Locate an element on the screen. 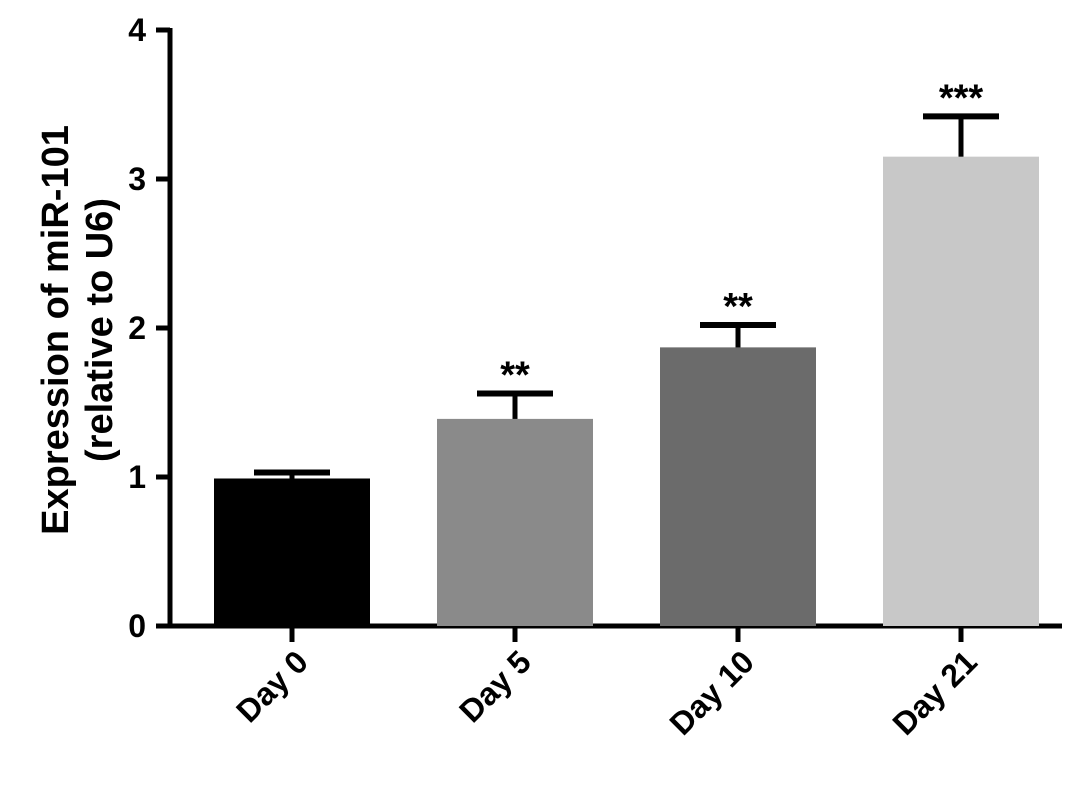  x-tick-label: Day 21 is located at coordinates (935, 692).